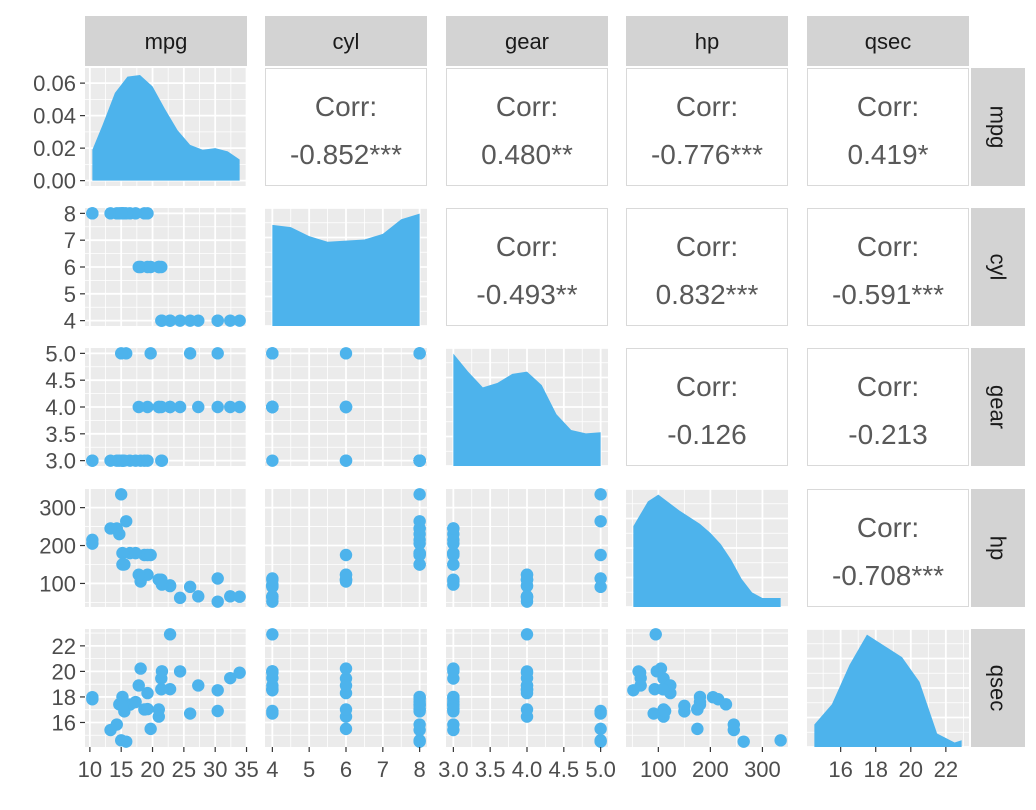 Image resolution: width=1036 pixels, height=810 pixels. What do you see at coordinates (54, 181) in the screenshot?
I see `y-tick-label-density: 0.00` at bounding box center [54, 181].